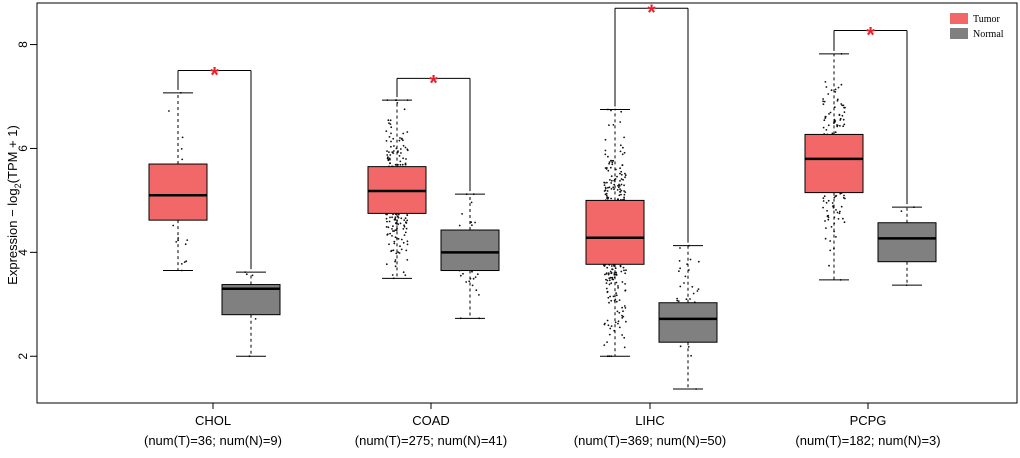 The image size is (1020, 458). Describe the element at coordinates (213, 440) in the screenshot. I see `x-label-counts: (num(T)=36; num(N)=9)` at that location.